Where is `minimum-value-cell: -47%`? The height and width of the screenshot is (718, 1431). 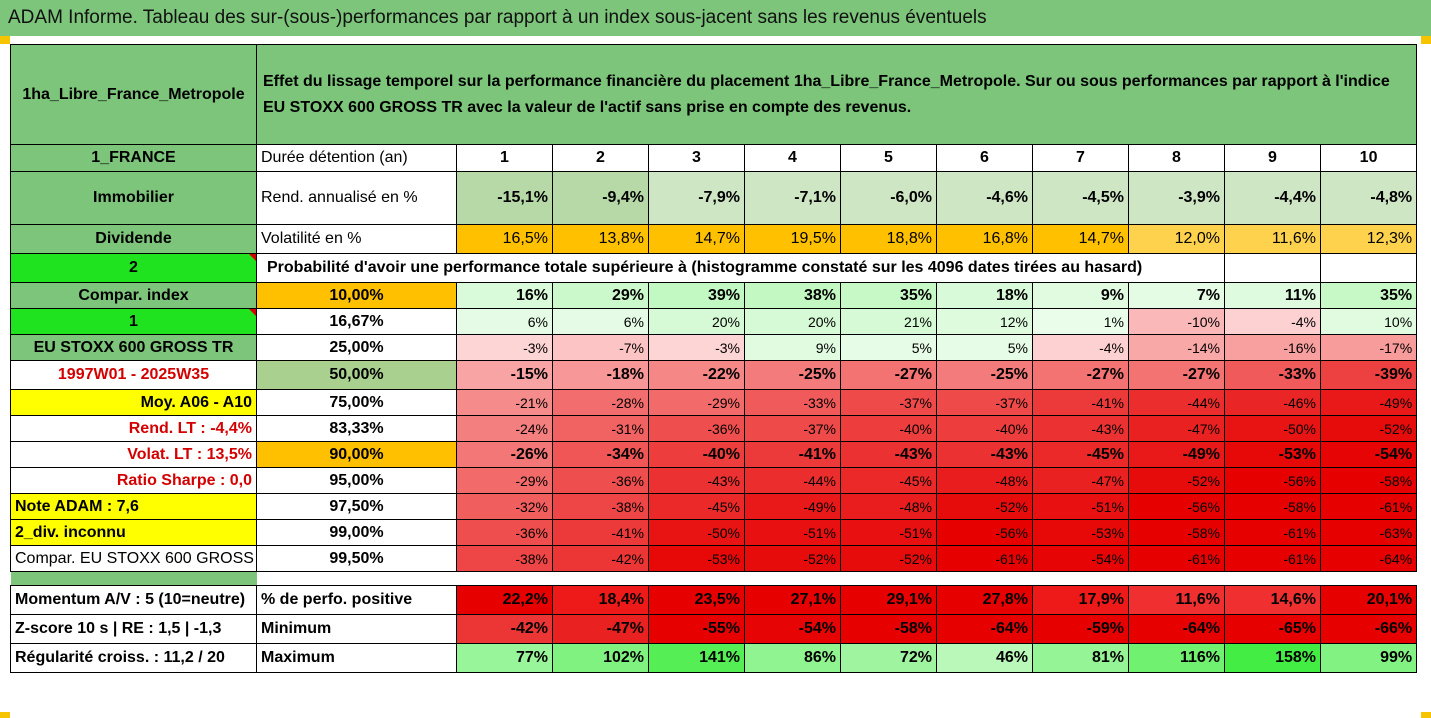
minimum-value-cell: -47% is located at coordinates (600, 629).